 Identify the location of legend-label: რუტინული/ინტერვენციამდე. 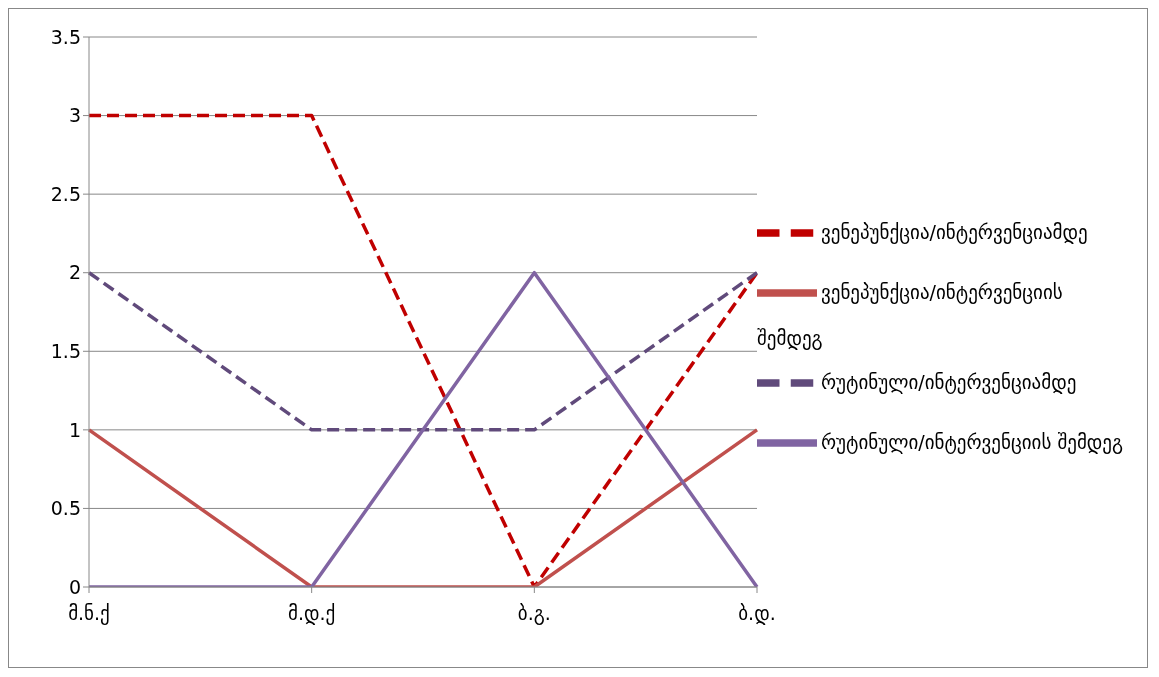
(949, 381).